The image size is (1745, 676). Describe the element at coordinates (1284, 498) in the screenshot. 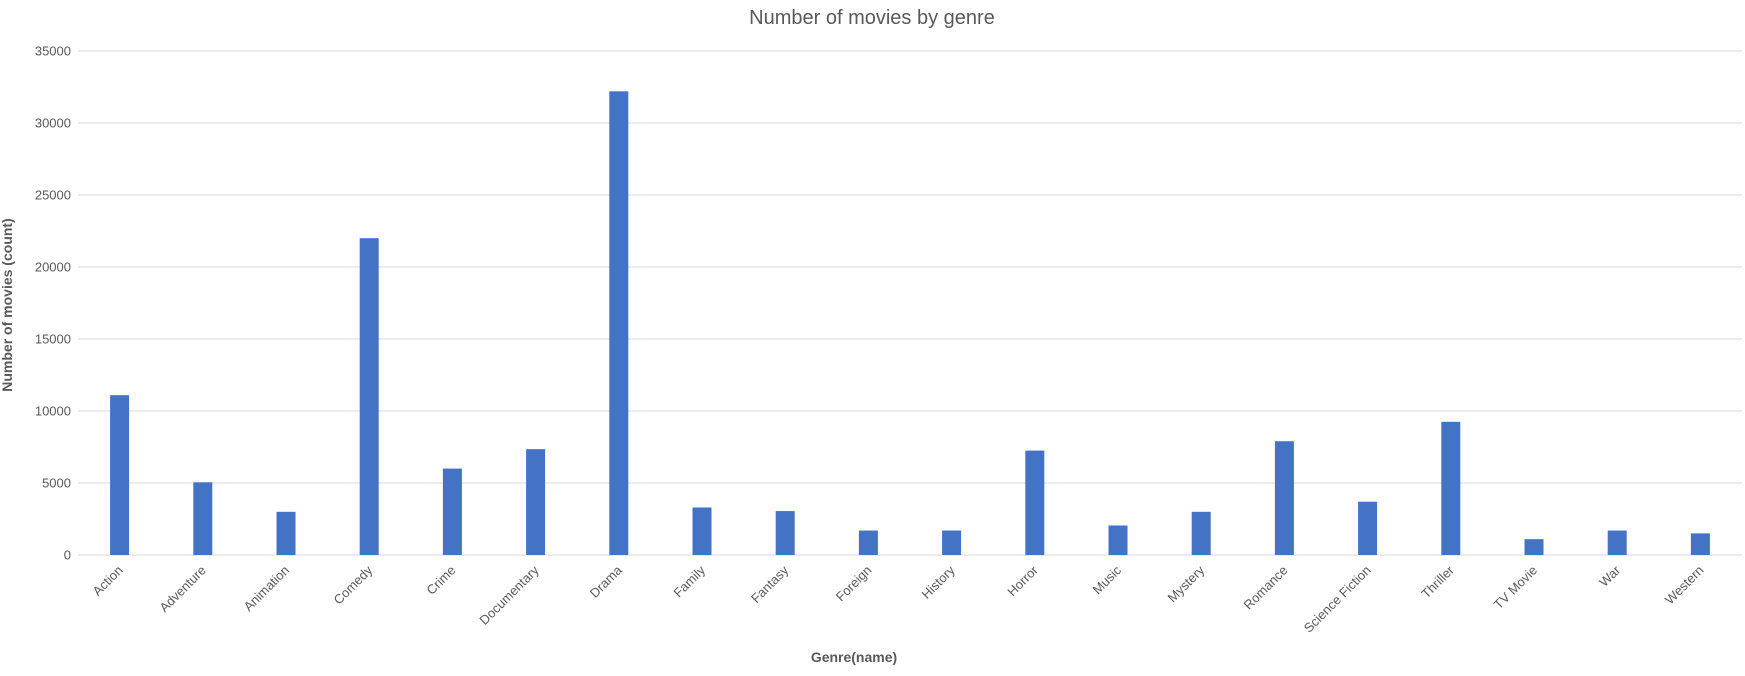

I see `bar-romance` at that location.